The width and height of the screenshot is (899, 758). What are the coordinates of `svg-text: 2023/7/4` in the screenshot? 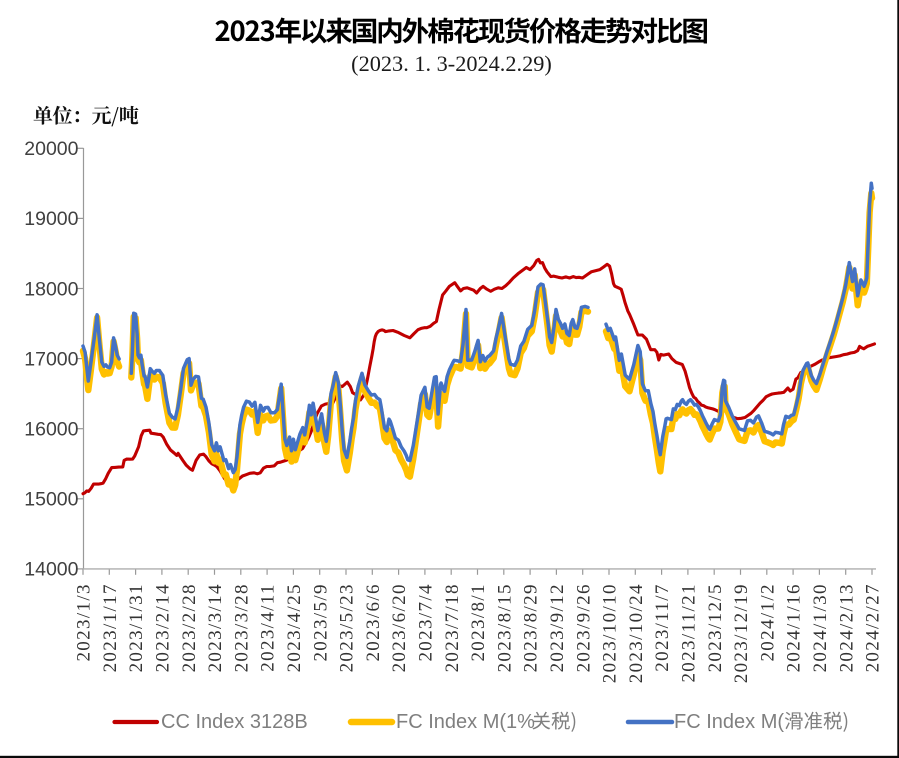 It's located at (426, 622).